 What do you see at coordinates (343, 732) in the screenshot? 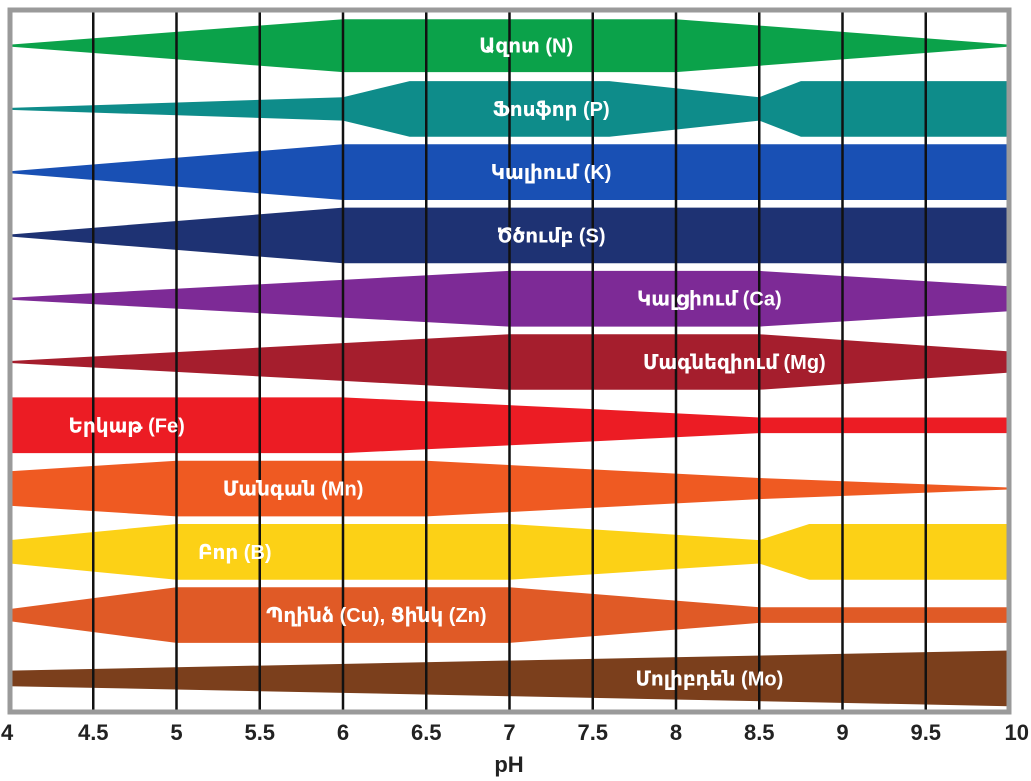
I see `x-tick-label: 6` at bounding box center [343, 732].